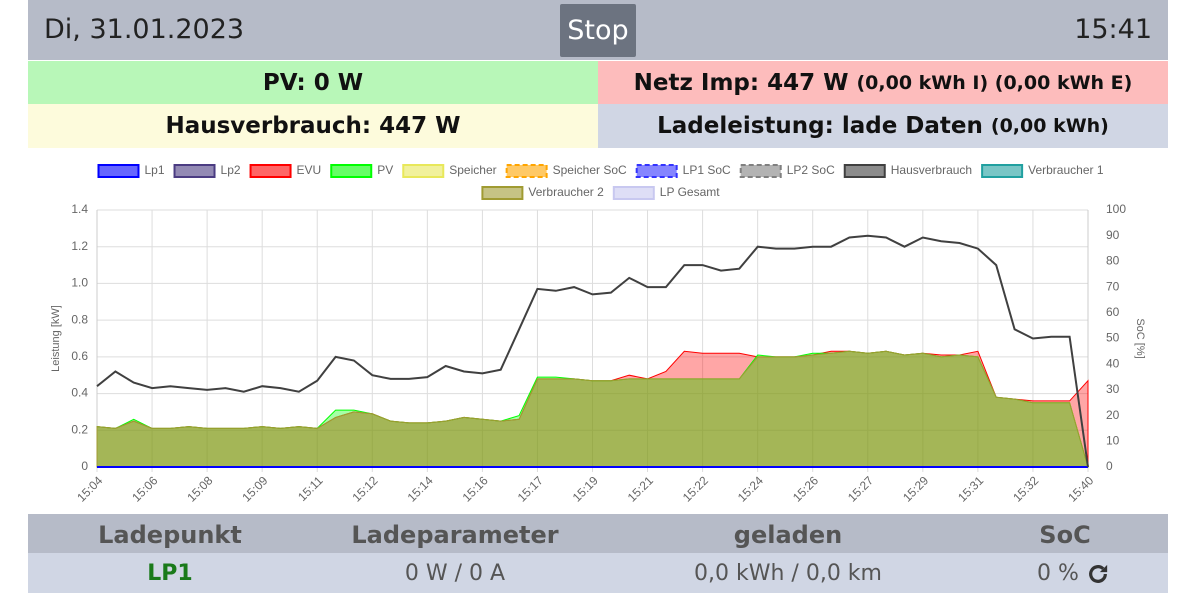 This screenshot has height=605, width=1203. I want to click on y2-tick-label: 80, so click(1113, 261).